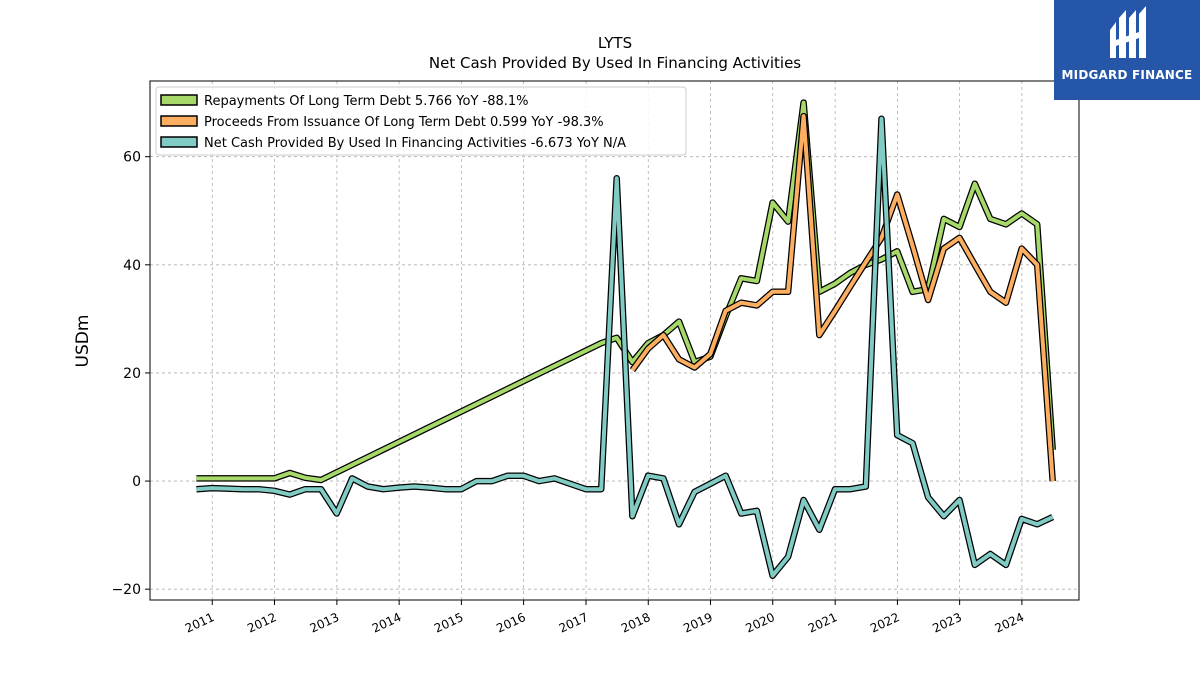 This screenshot has width=1200, height=675. I want to click on y-tick-label: 20, so click(132, 374).